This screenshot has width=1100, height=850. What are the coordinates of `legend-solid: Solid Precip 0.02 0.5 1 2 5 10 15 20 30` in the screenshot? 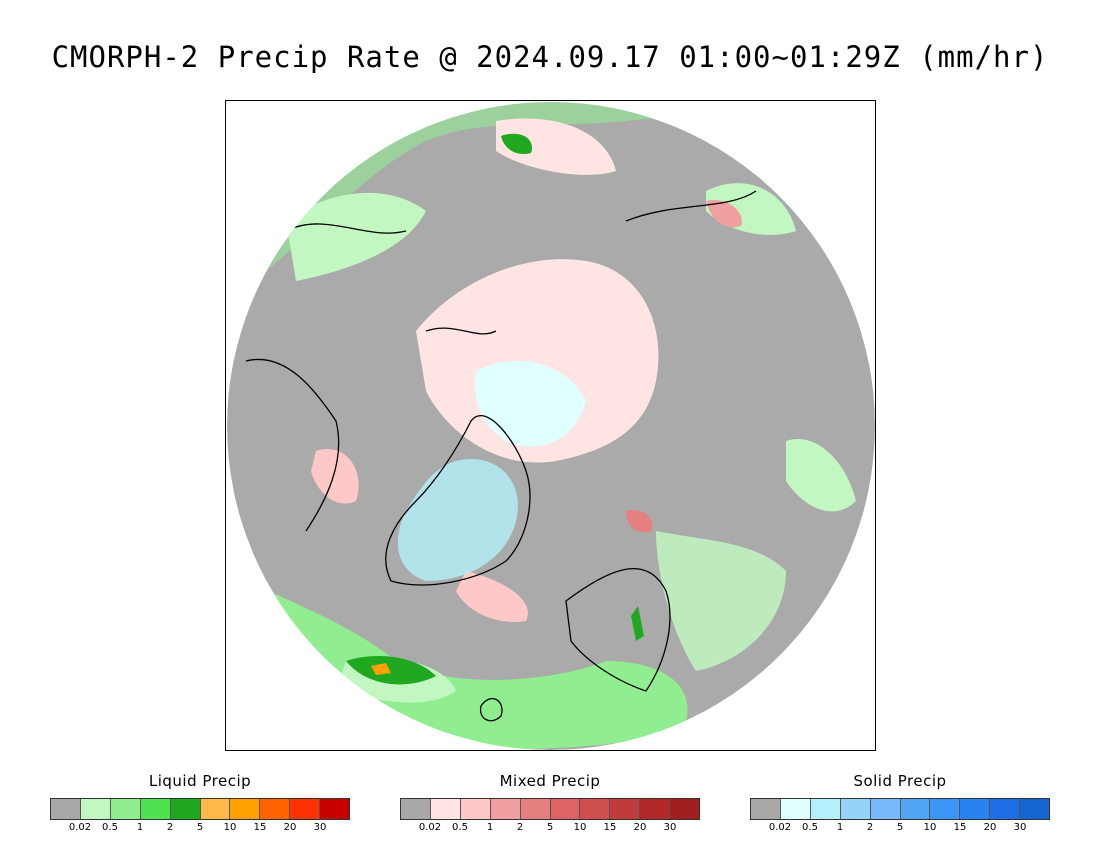 It's located at (900, 804).